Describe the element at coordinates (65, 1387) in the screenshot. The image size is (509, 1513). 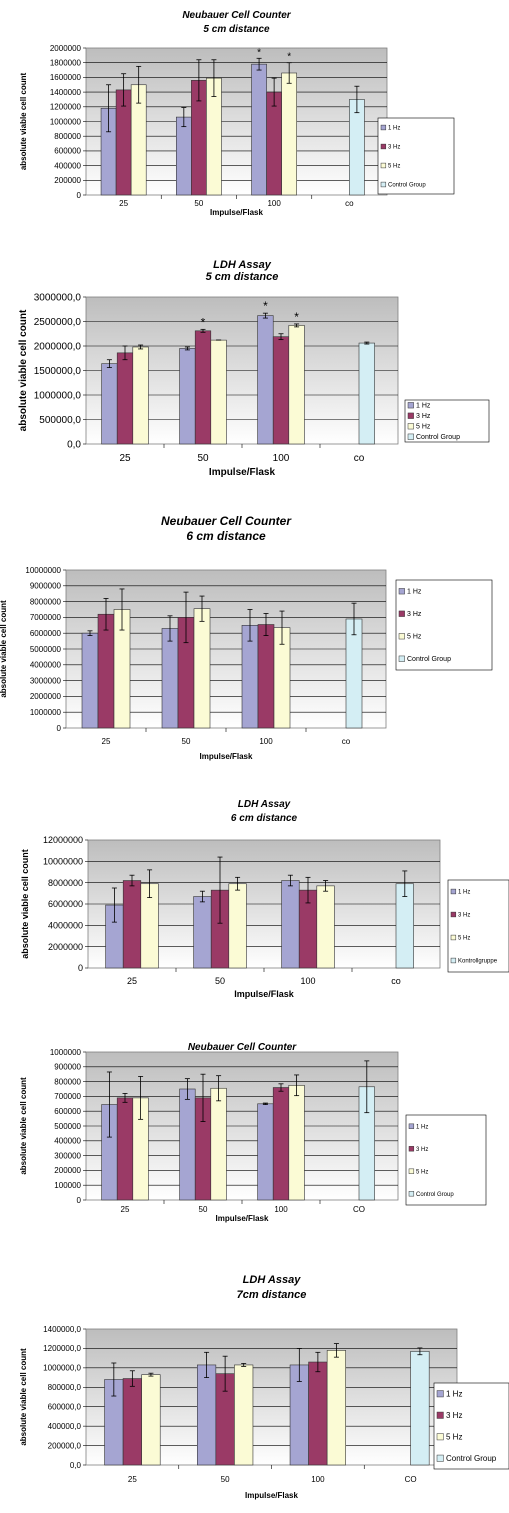
I see `y-tick-label: 800000,0` at that location.